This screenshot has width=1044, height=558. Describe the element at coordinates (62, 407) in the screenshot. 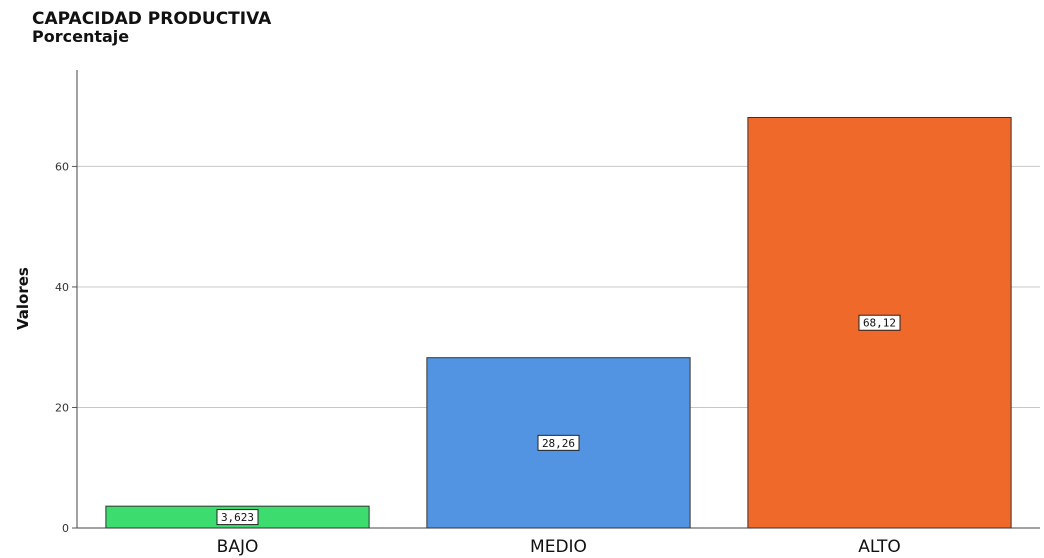

I see `y-tick-label: 20` at that location.